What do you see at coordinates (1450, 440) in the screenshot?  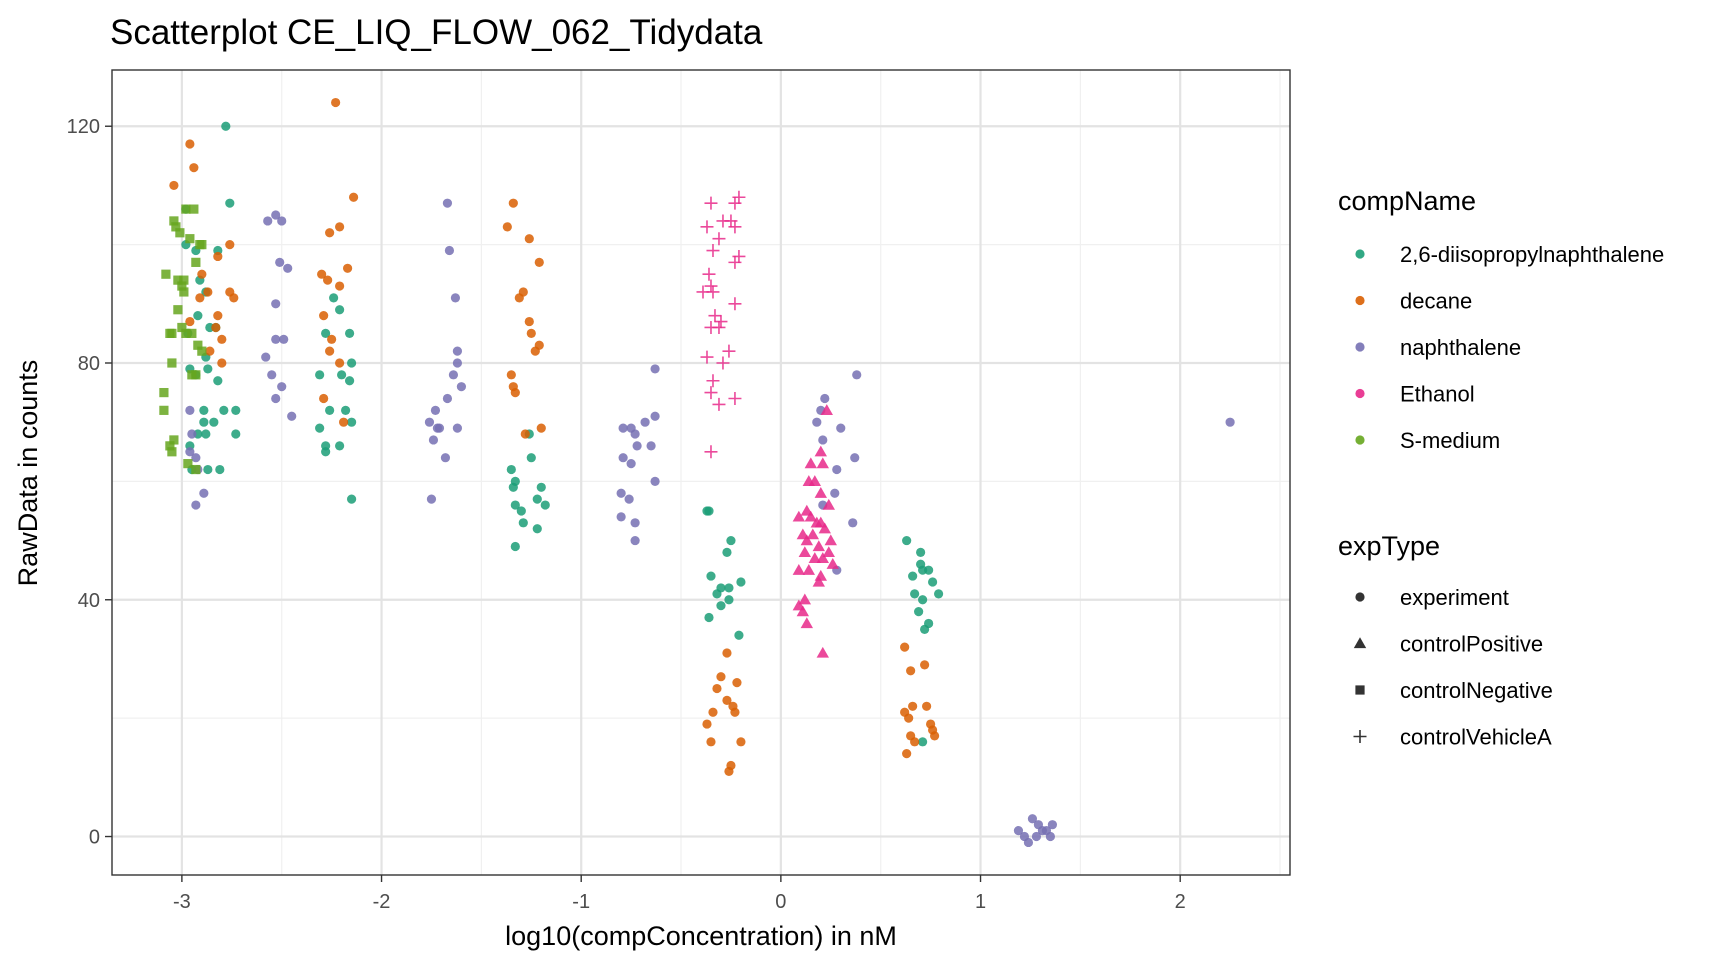 I see `legend-label: S-medium` at bounding box center [1450, 440].